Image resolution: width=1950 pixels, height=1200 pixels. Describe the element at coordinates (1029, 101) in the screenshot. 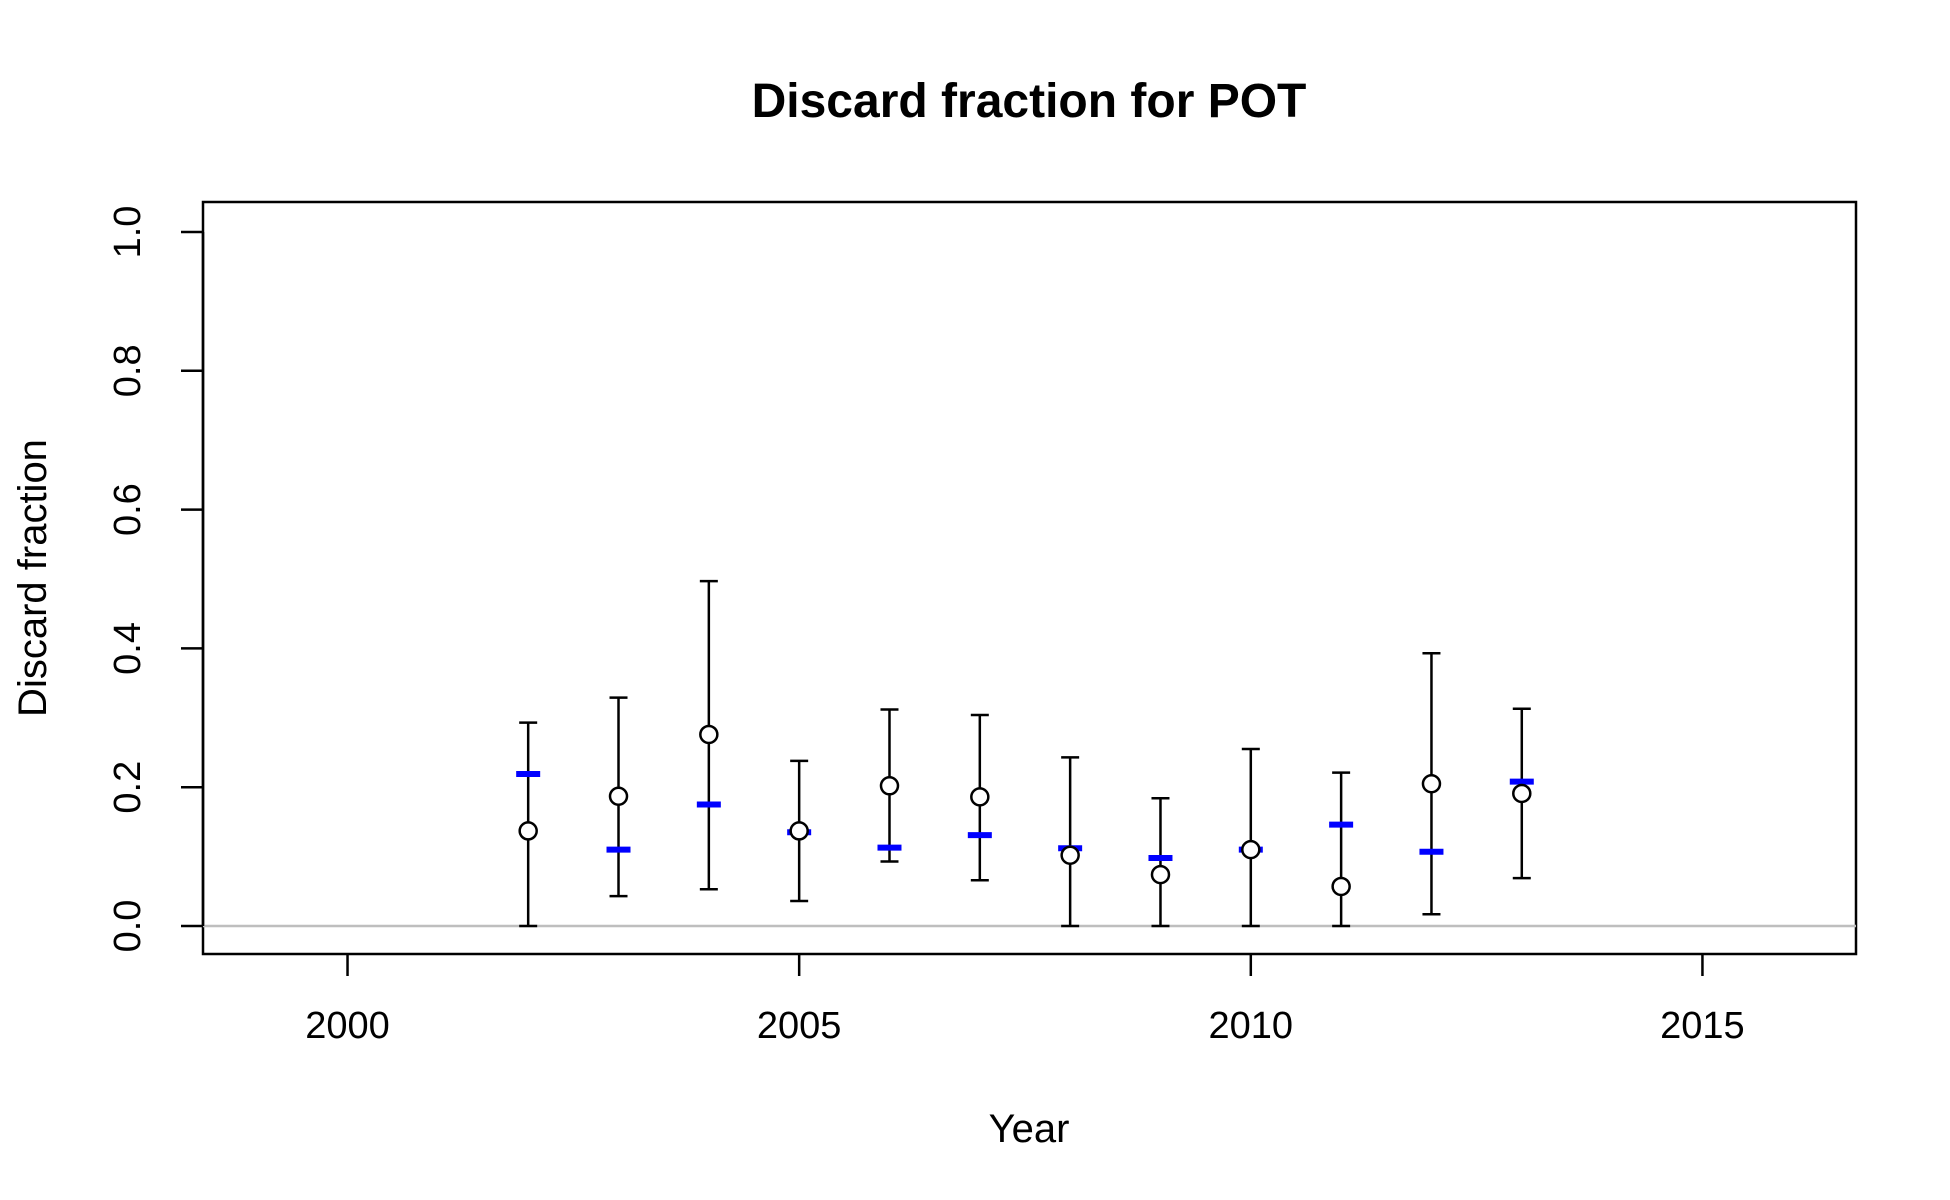

I see `chart-title: Discard fraction for POT` at that location.